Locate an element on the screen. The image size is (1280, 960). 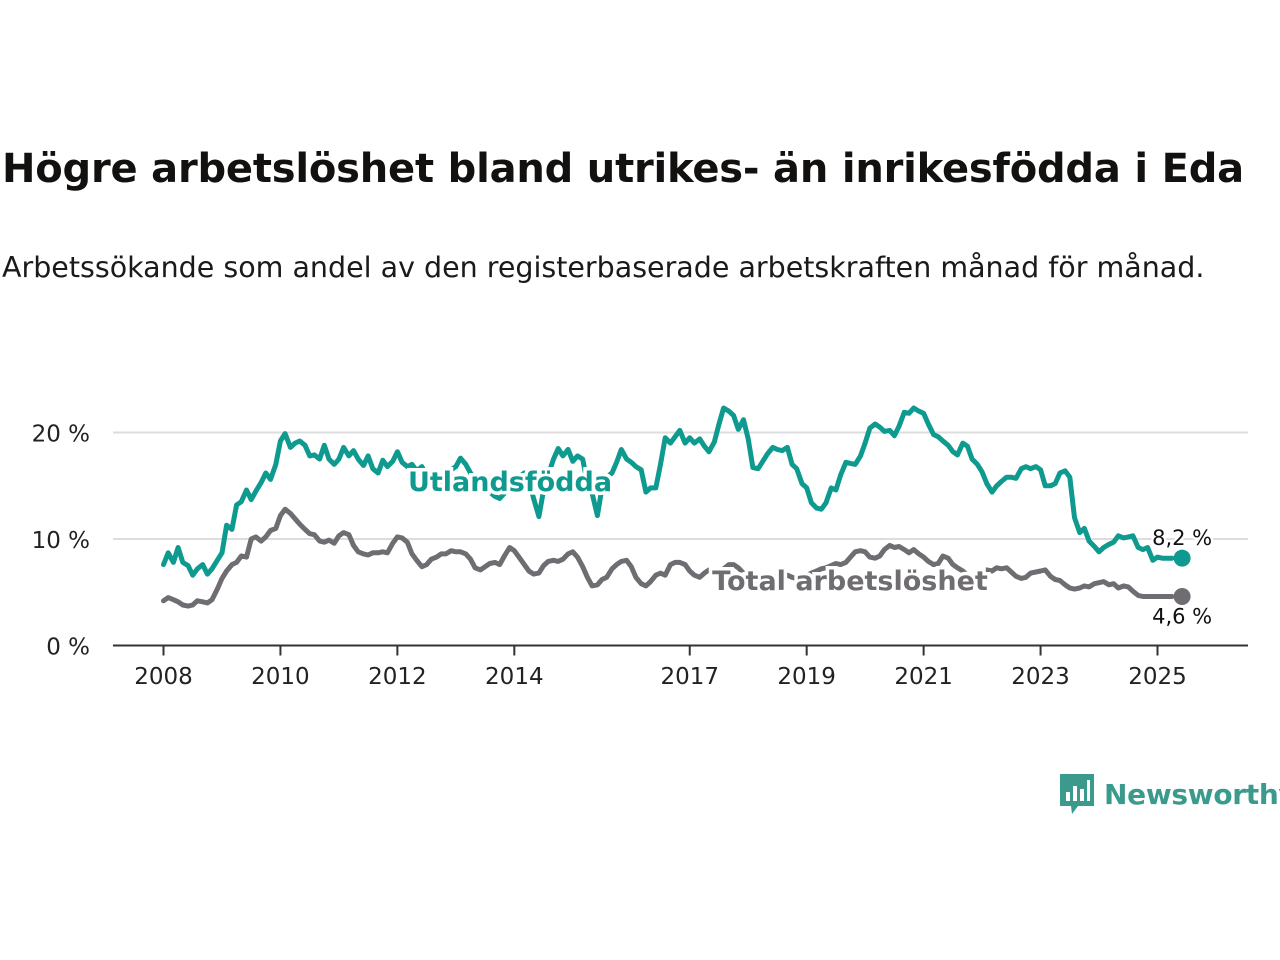
y-tick-label: 0 % is located at coordinates (68, 648).